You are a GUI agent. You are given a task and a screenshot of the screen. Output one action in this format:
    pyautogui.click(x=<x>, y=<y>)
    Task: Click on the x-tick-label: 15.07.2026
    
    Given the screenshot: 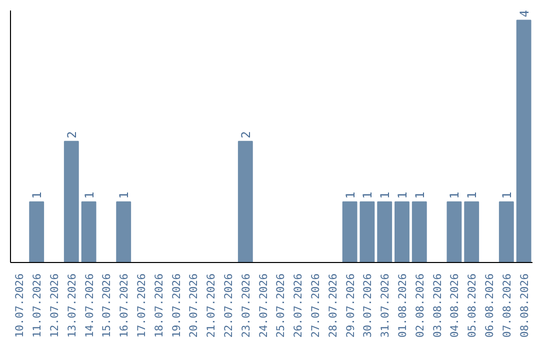 What is the action you would take?
    pyautogui.click(x=107, y=306)
    